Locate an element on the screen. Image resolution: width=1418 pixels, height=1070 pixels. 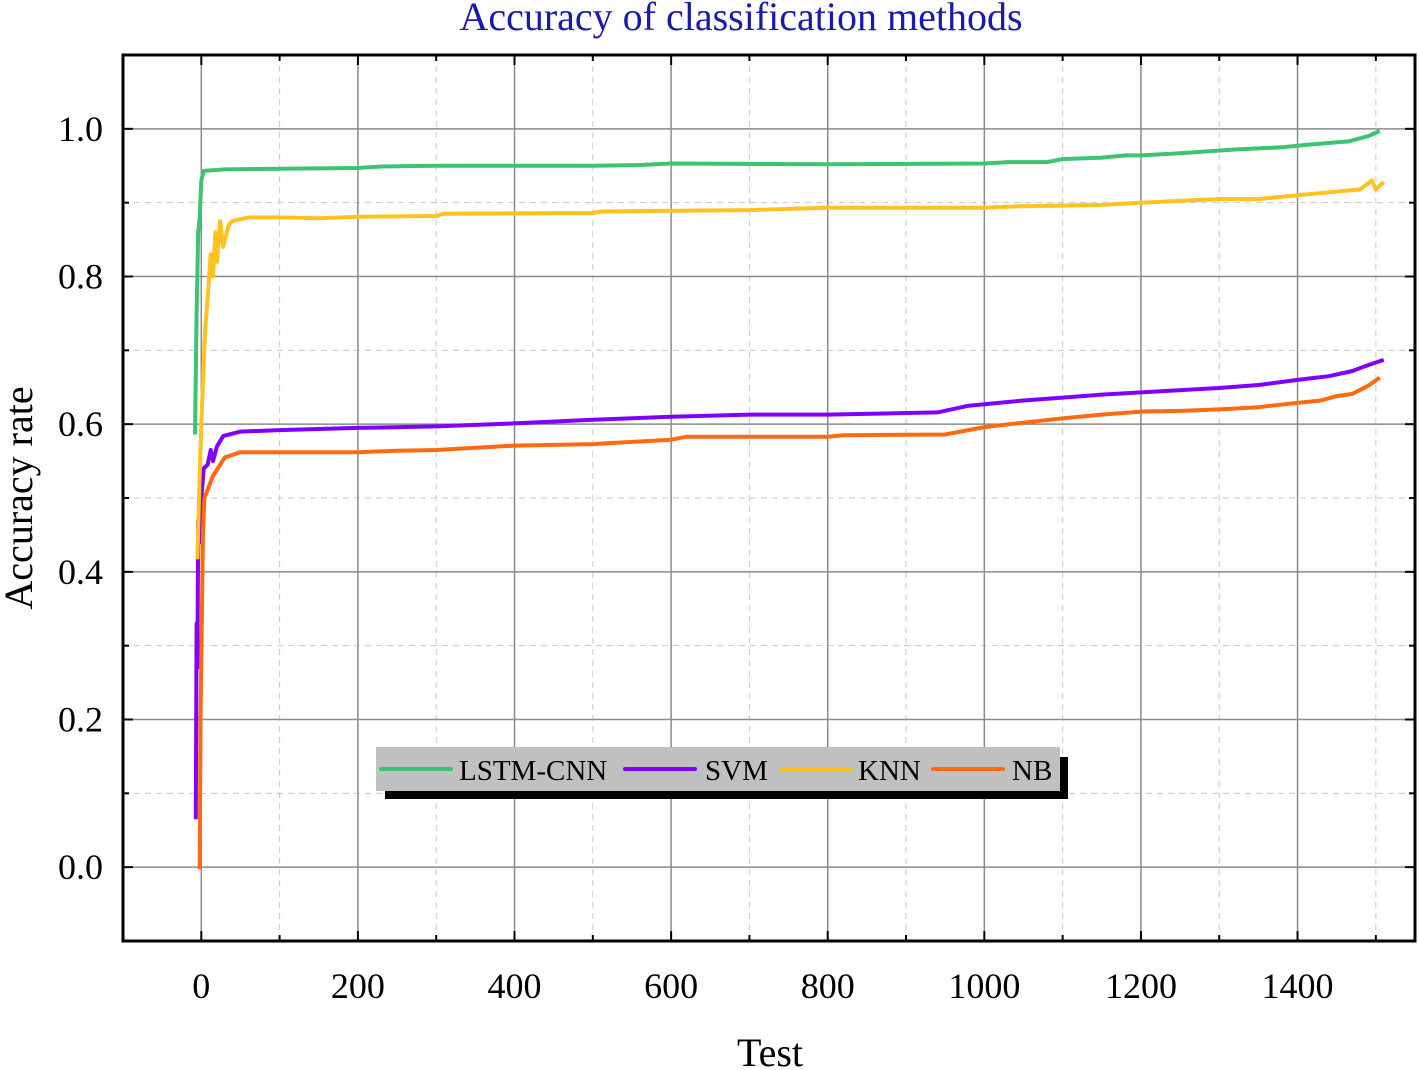
y-tick-label: 0.2 is located at coordinates (80, 720).